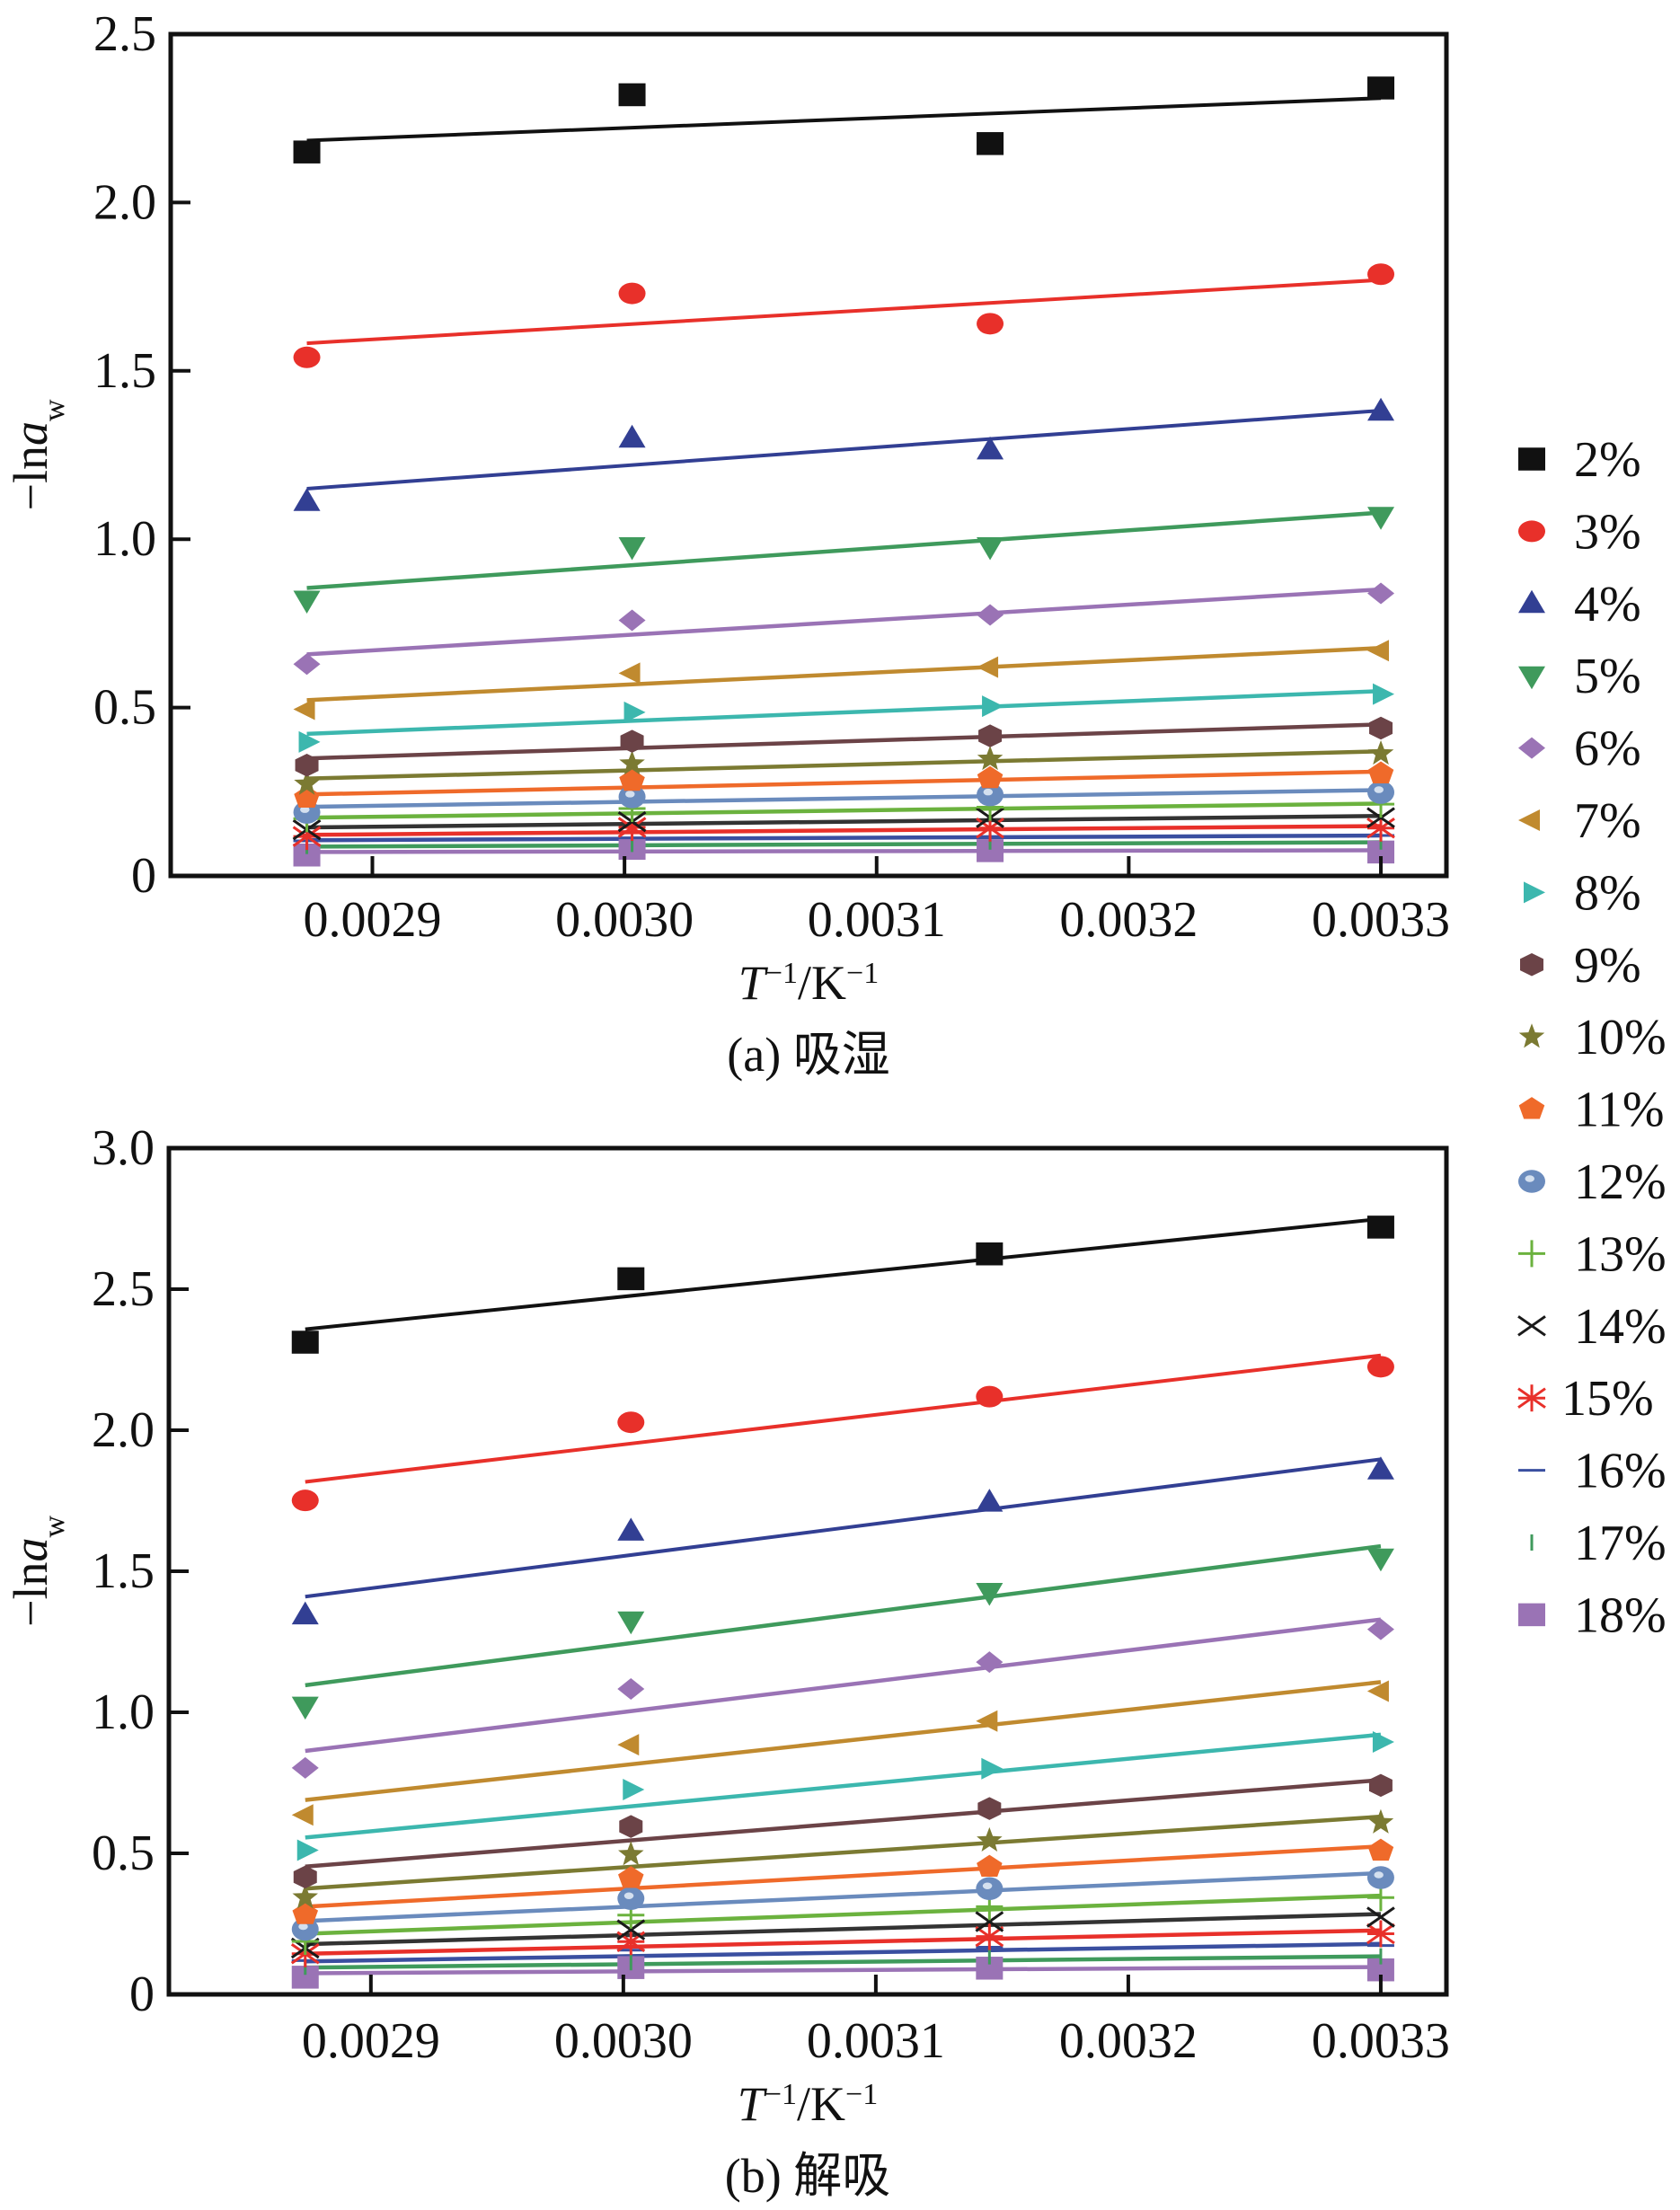 The width and height of the screenshot is (1680, 2210). What do you see at coordinates (844, 119) in the screenshot?
I see `fit-line-2pct` at bounding box center [844, 119].